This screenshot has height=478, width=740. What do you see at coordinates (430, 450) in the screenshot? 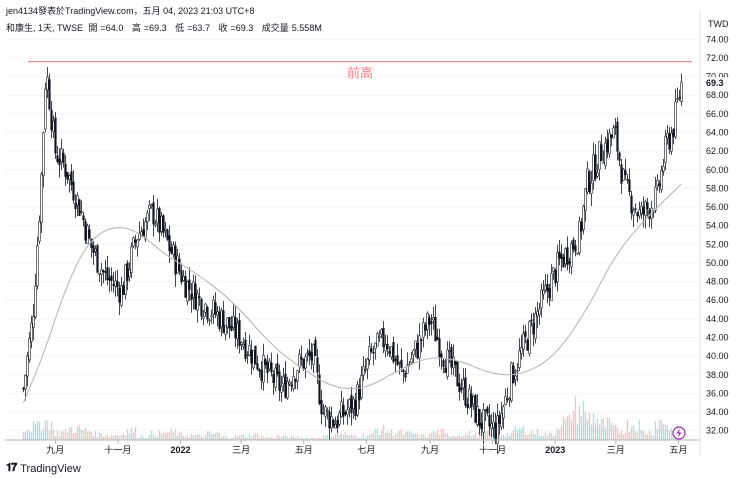
I see `x-tick-label: 九月` at bounding box center [430, 450].